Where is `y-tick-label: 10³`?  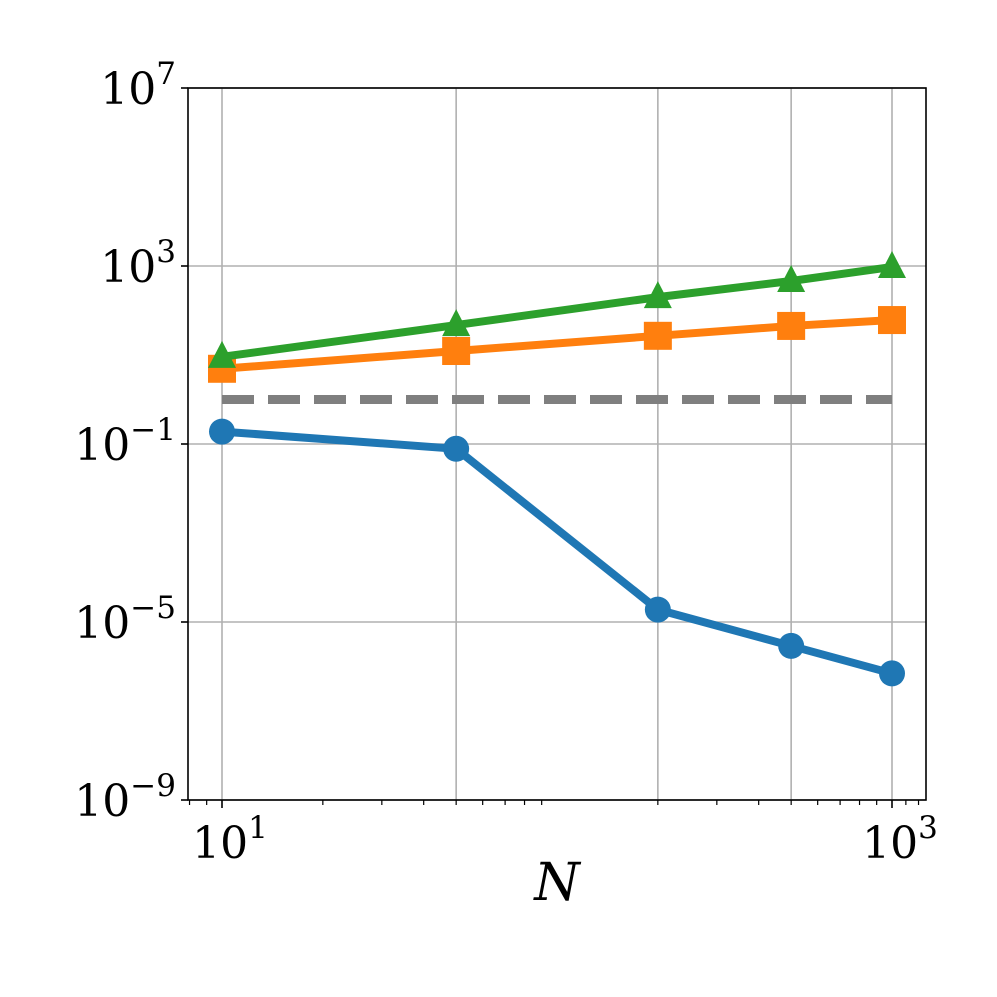
y-tick-label: 10³ is located at coordinates (138, 263).